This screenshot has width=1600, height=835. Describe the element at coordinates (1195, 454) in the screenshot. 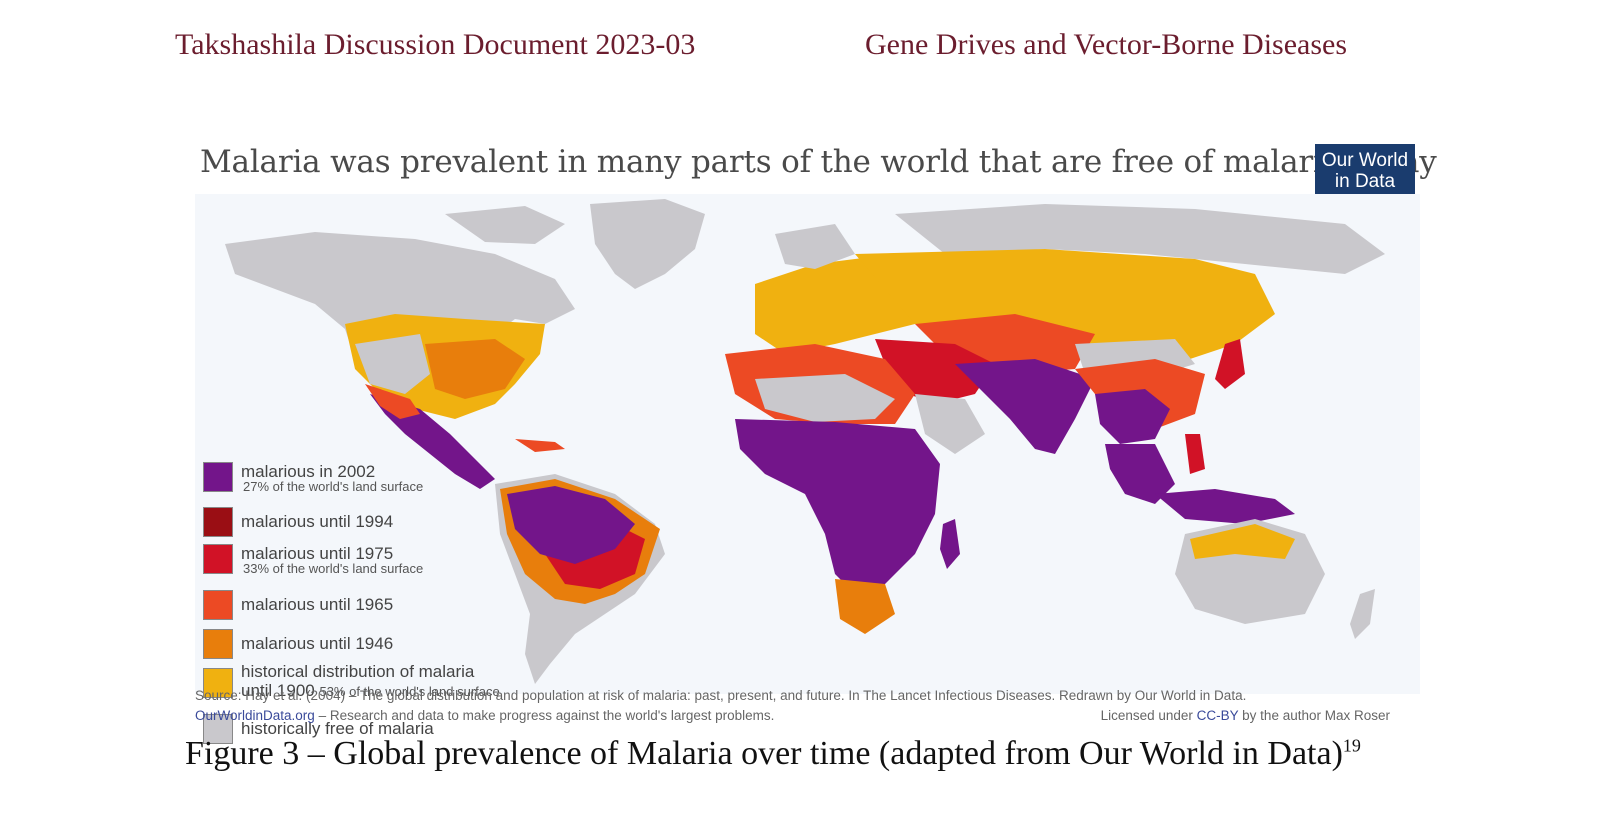

I see `region-philippines` at that location.